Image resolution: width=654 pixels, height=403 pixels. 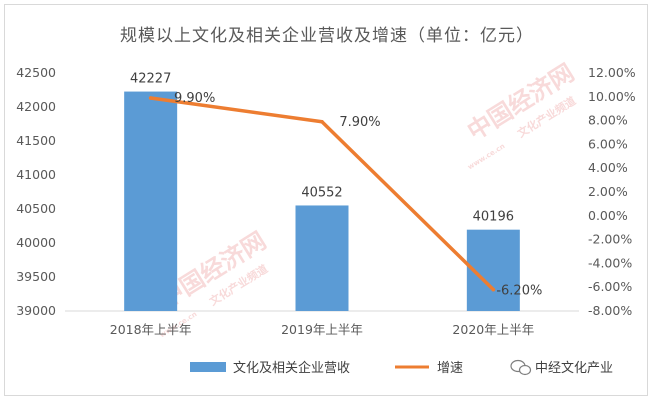 I want to click on left-axis-tick-label: 39500, so click(x=36, y=276).